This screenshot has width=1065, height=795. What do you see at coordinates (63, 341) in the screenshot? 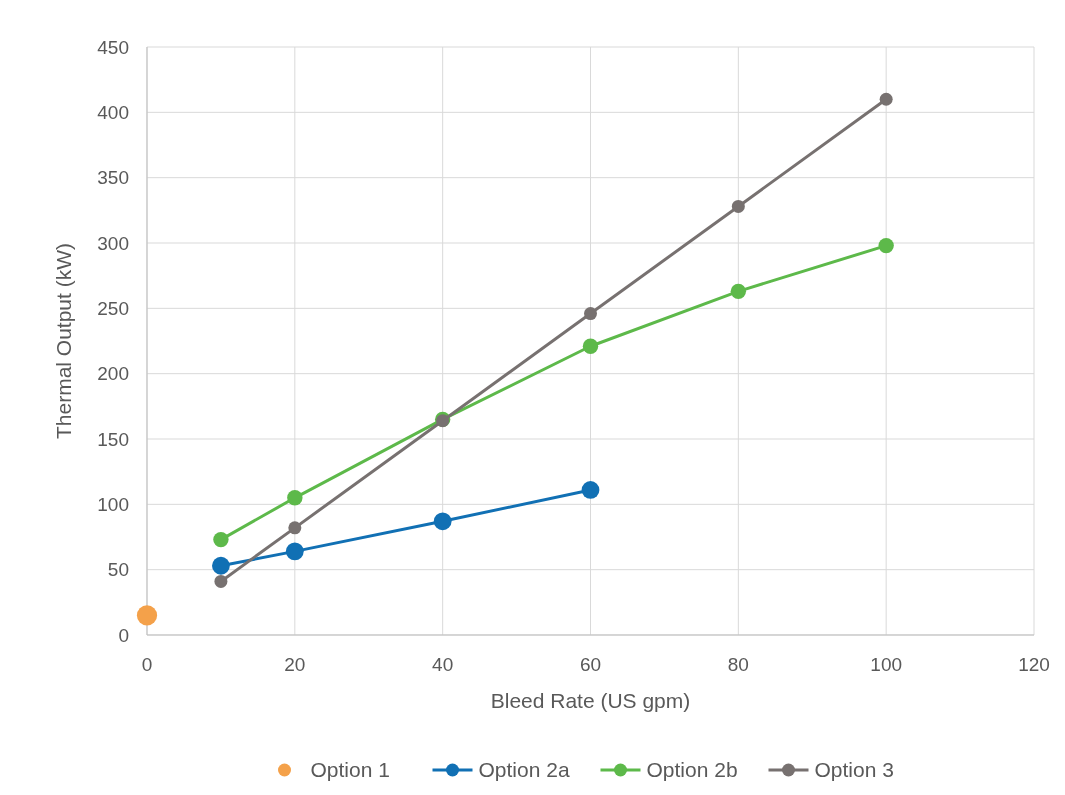
I see `y-axis-title: Thermal Output (kW)` at bounding box center [63, 341].